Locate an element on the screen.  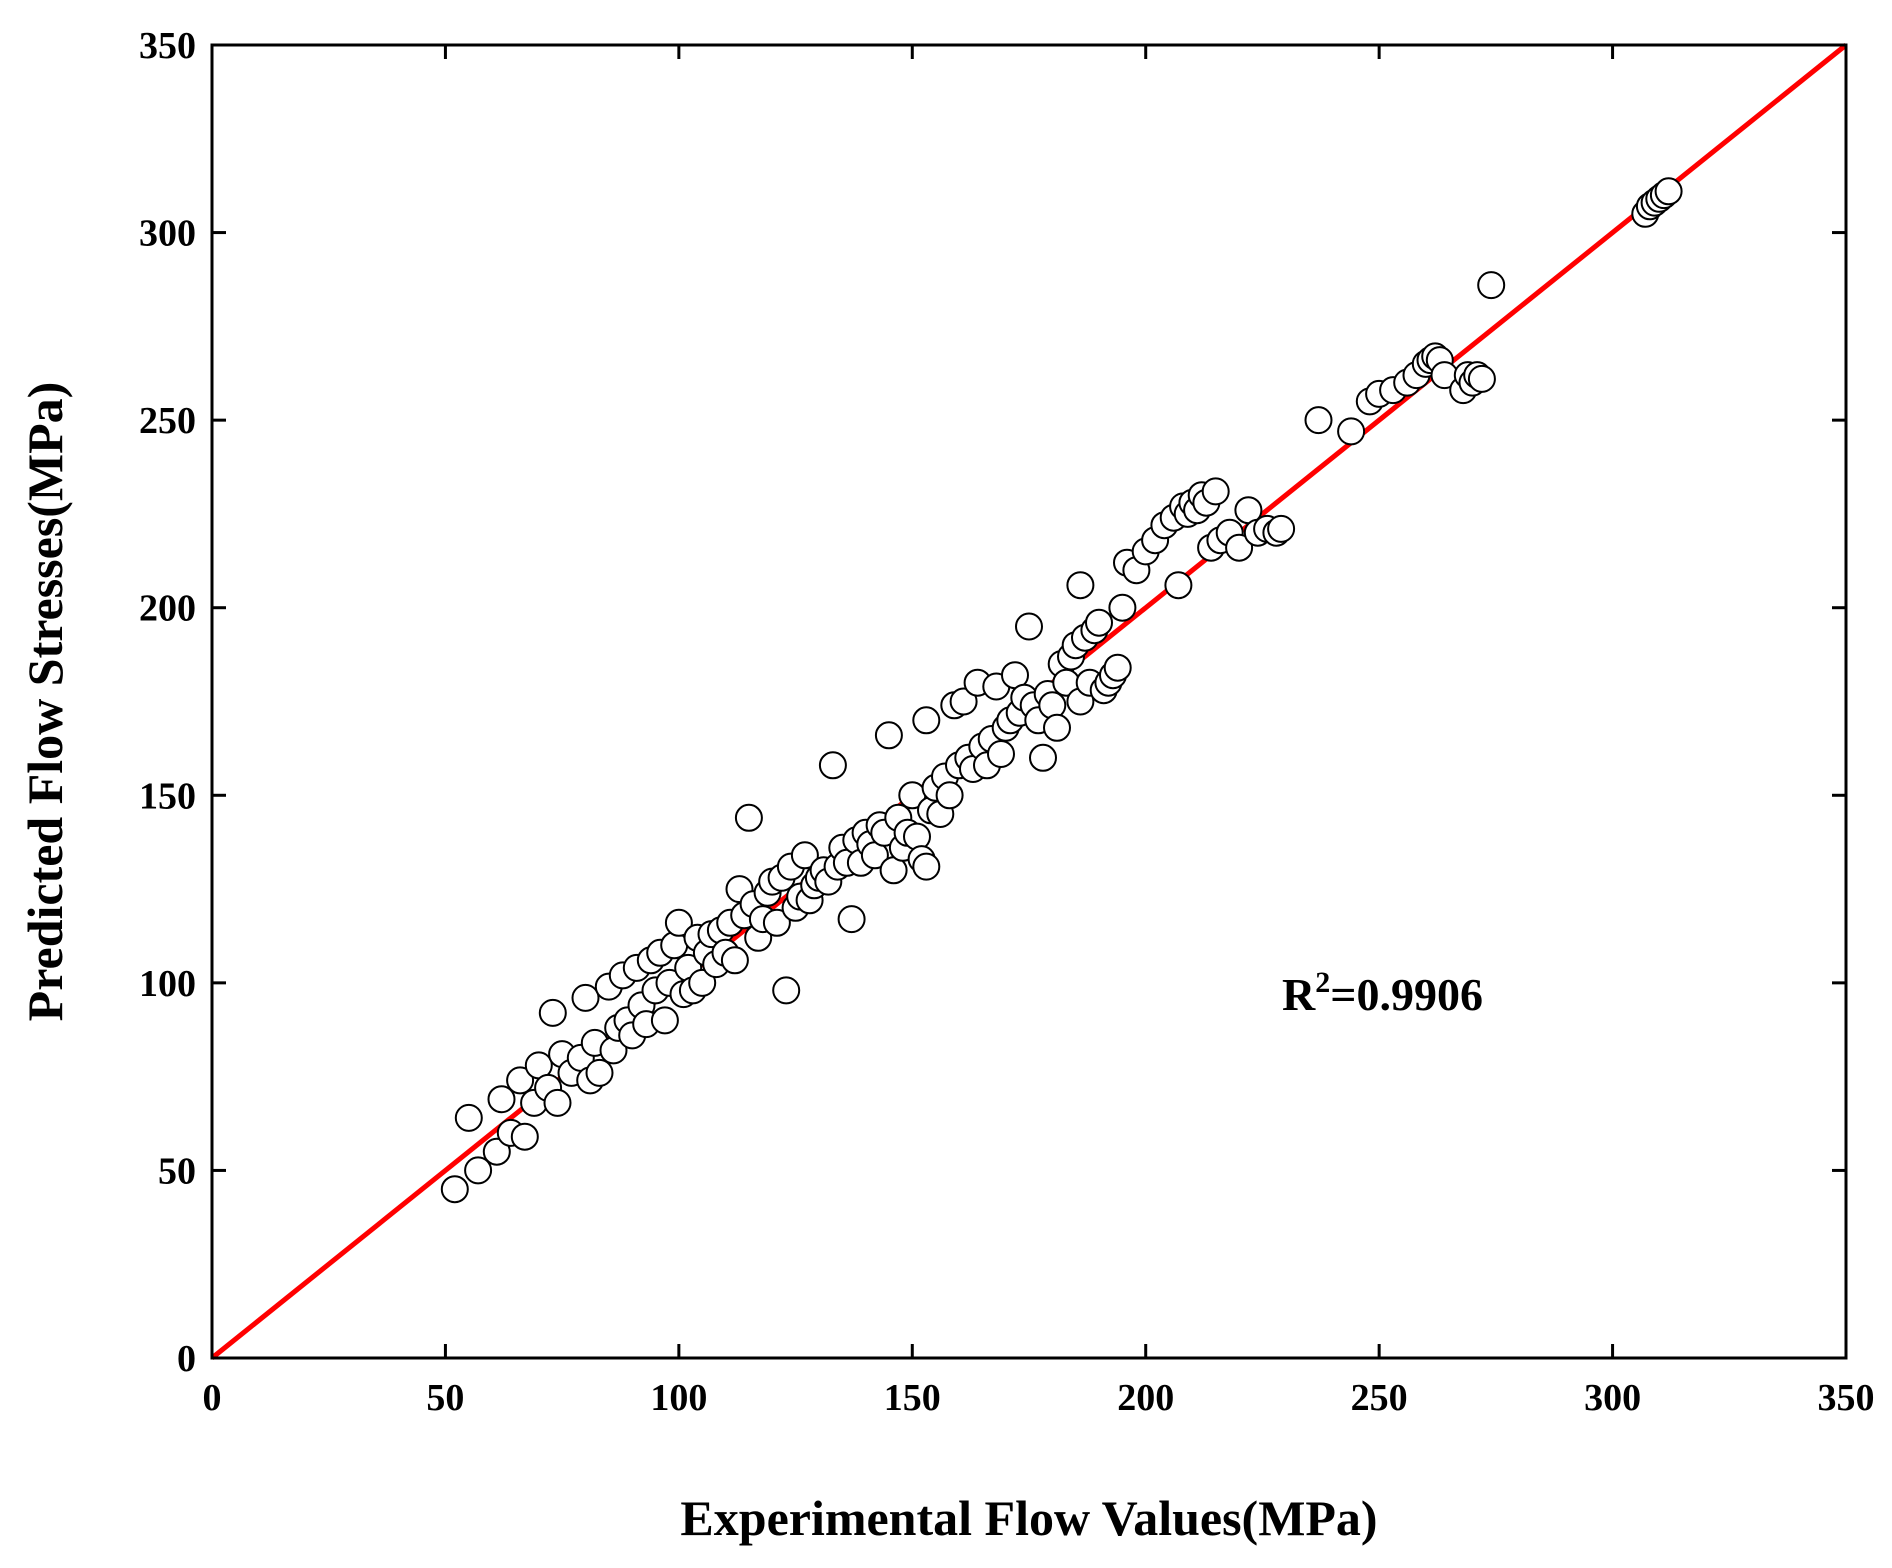
x-tick-label: 50 is located at coordinates (445, 1398).